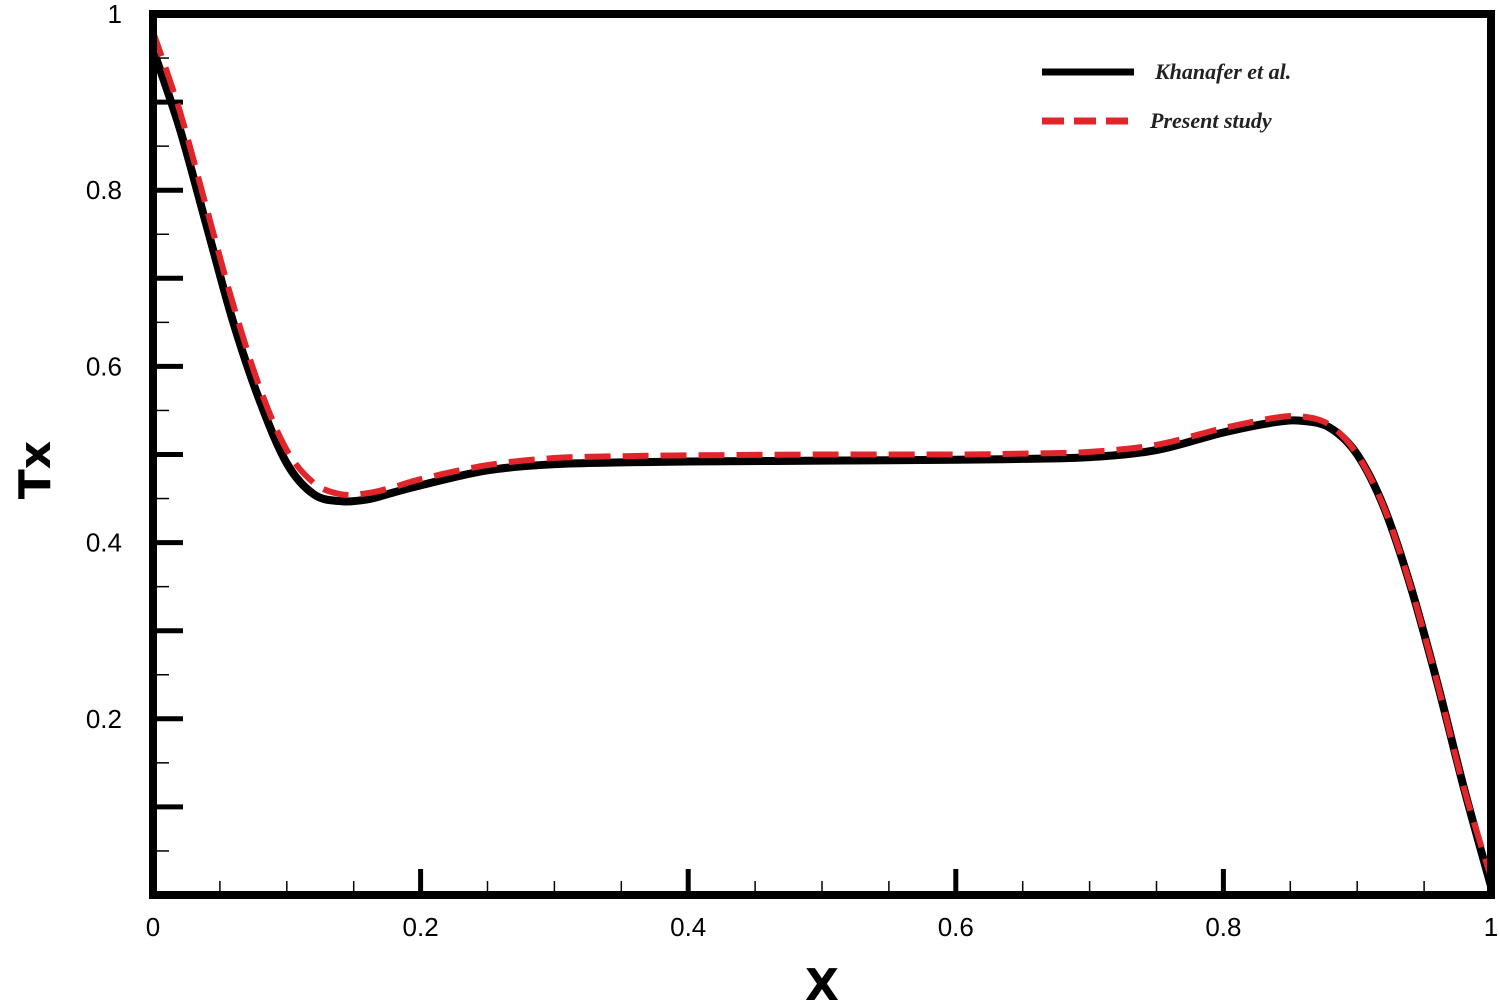 The width and height of the screenshot is (1500, 1006). What do you see at coordinates (115, 14) in the screenshot?
I see `y-tick-label: 1` at bounding box center [115, 14].